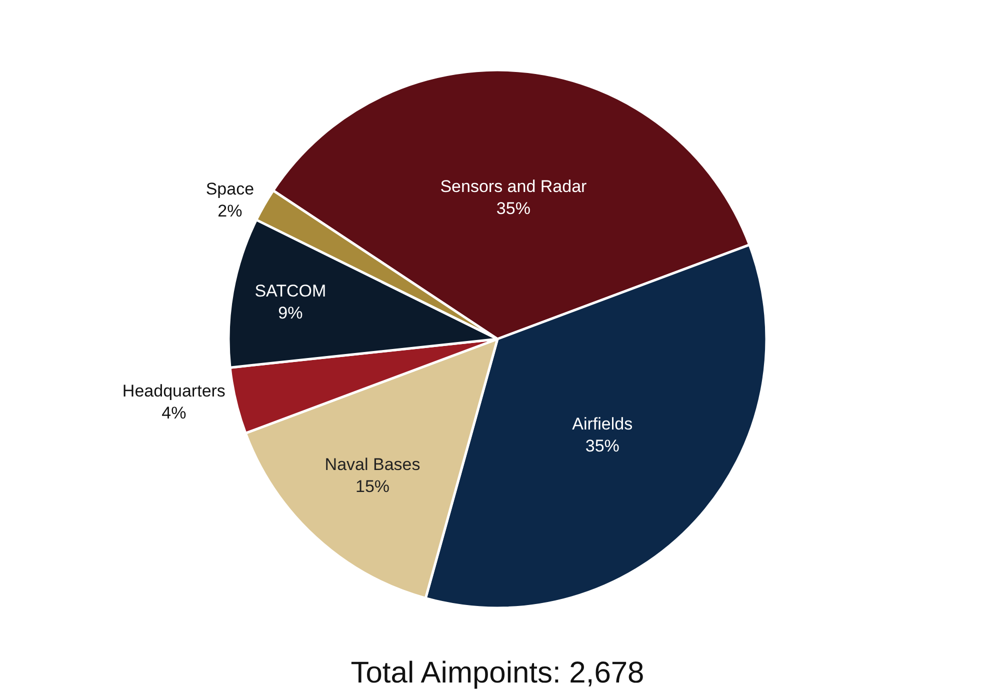 The width and height of the screenshot is (995, 693). I want to click on data-label: 9%, so click(290, 313).